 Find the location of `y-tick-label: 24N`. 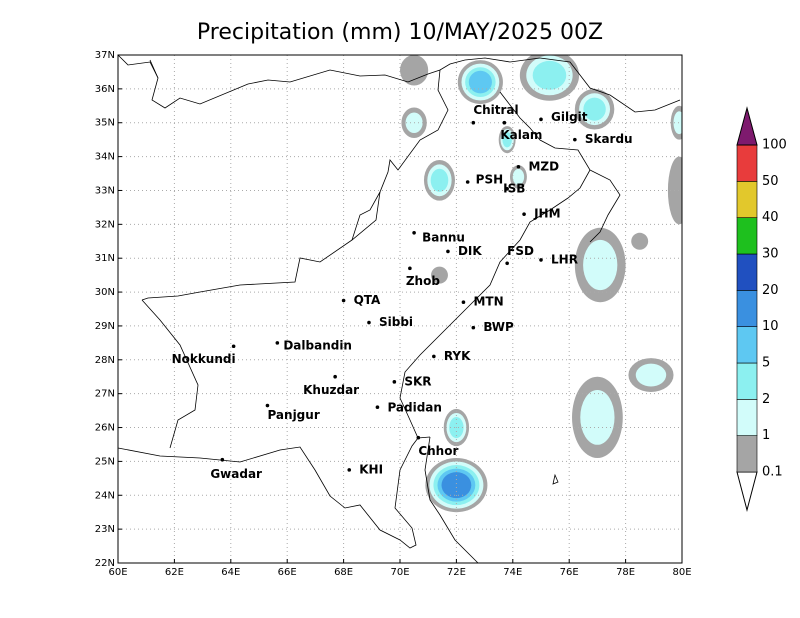

y-tick-label: 24N is located at coordinates (105, 495).